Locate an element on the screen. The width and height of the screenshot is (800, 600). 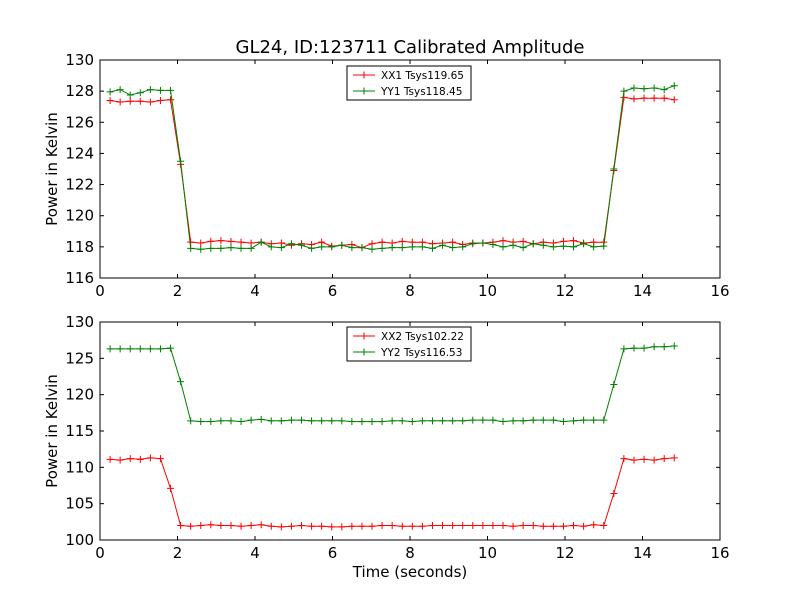
y-axis-label: Power in Kelvin is located at coordinates (52, 431).